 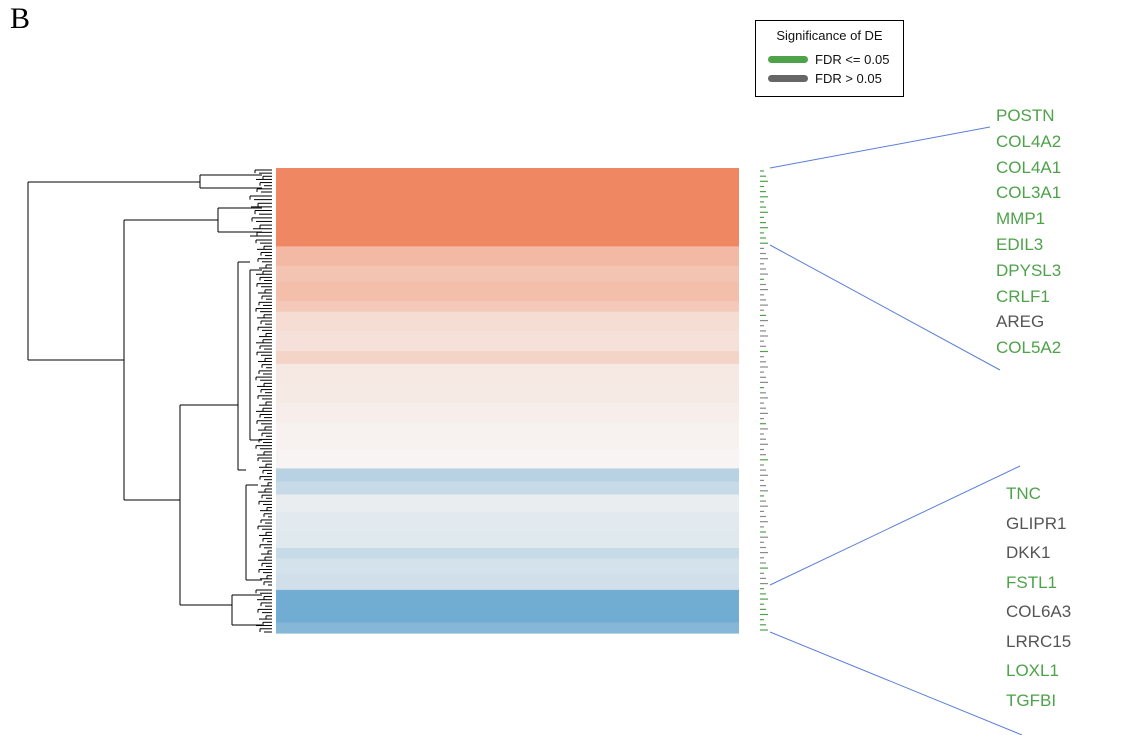 I want to click on connector-lower-bottom, so click(x=896, y=683).